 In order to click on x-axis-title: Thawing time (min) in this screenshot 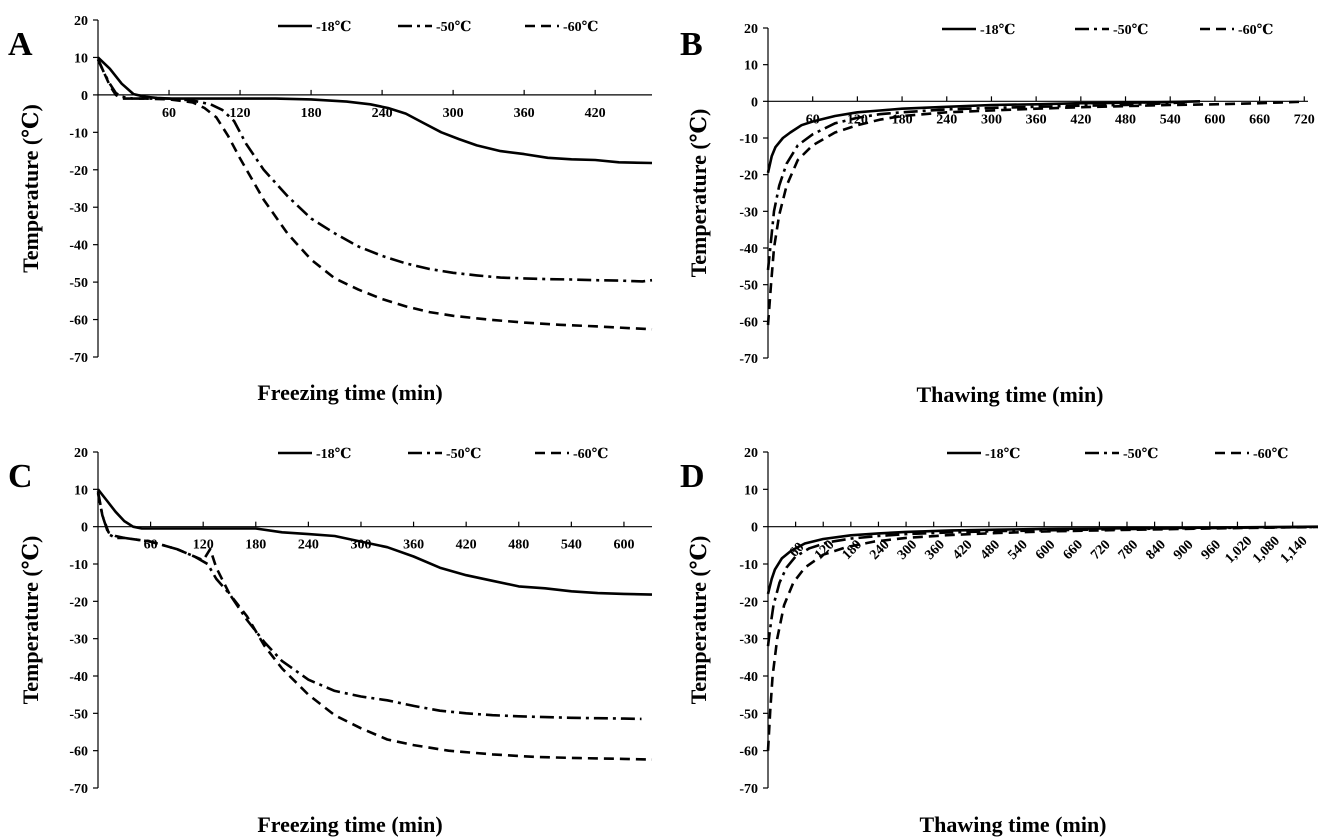, I will do `click(1010, 394)`.